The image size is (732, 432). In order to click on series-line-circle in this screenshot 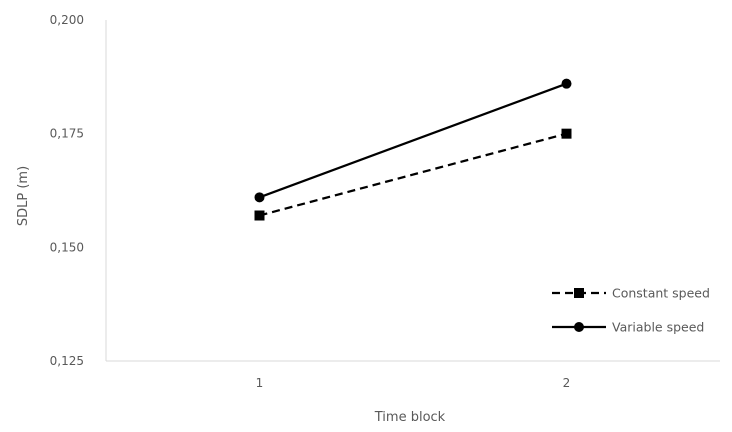, I will do `click(413, 140)`.